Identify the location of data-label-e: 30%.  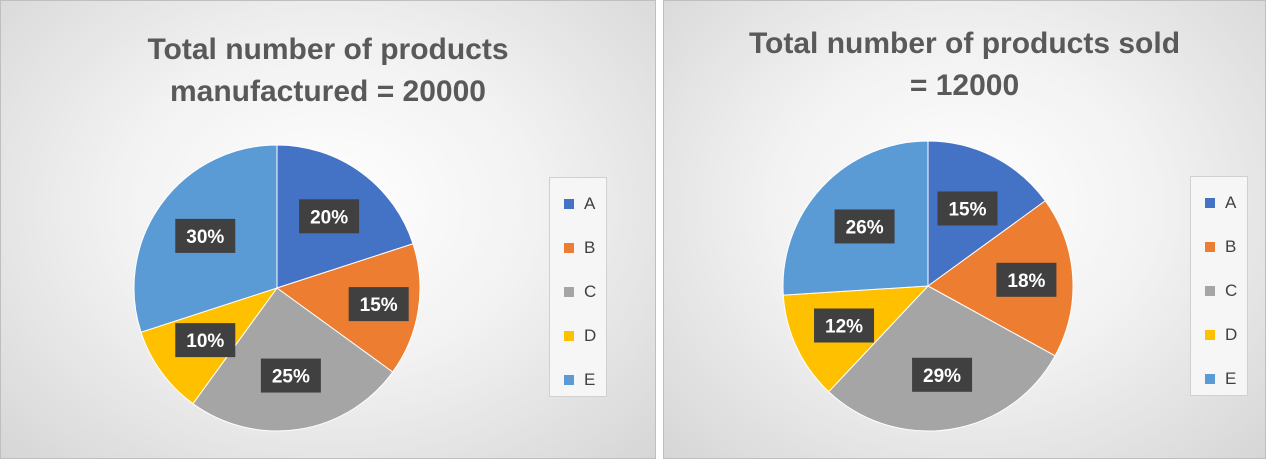
(205, 235).